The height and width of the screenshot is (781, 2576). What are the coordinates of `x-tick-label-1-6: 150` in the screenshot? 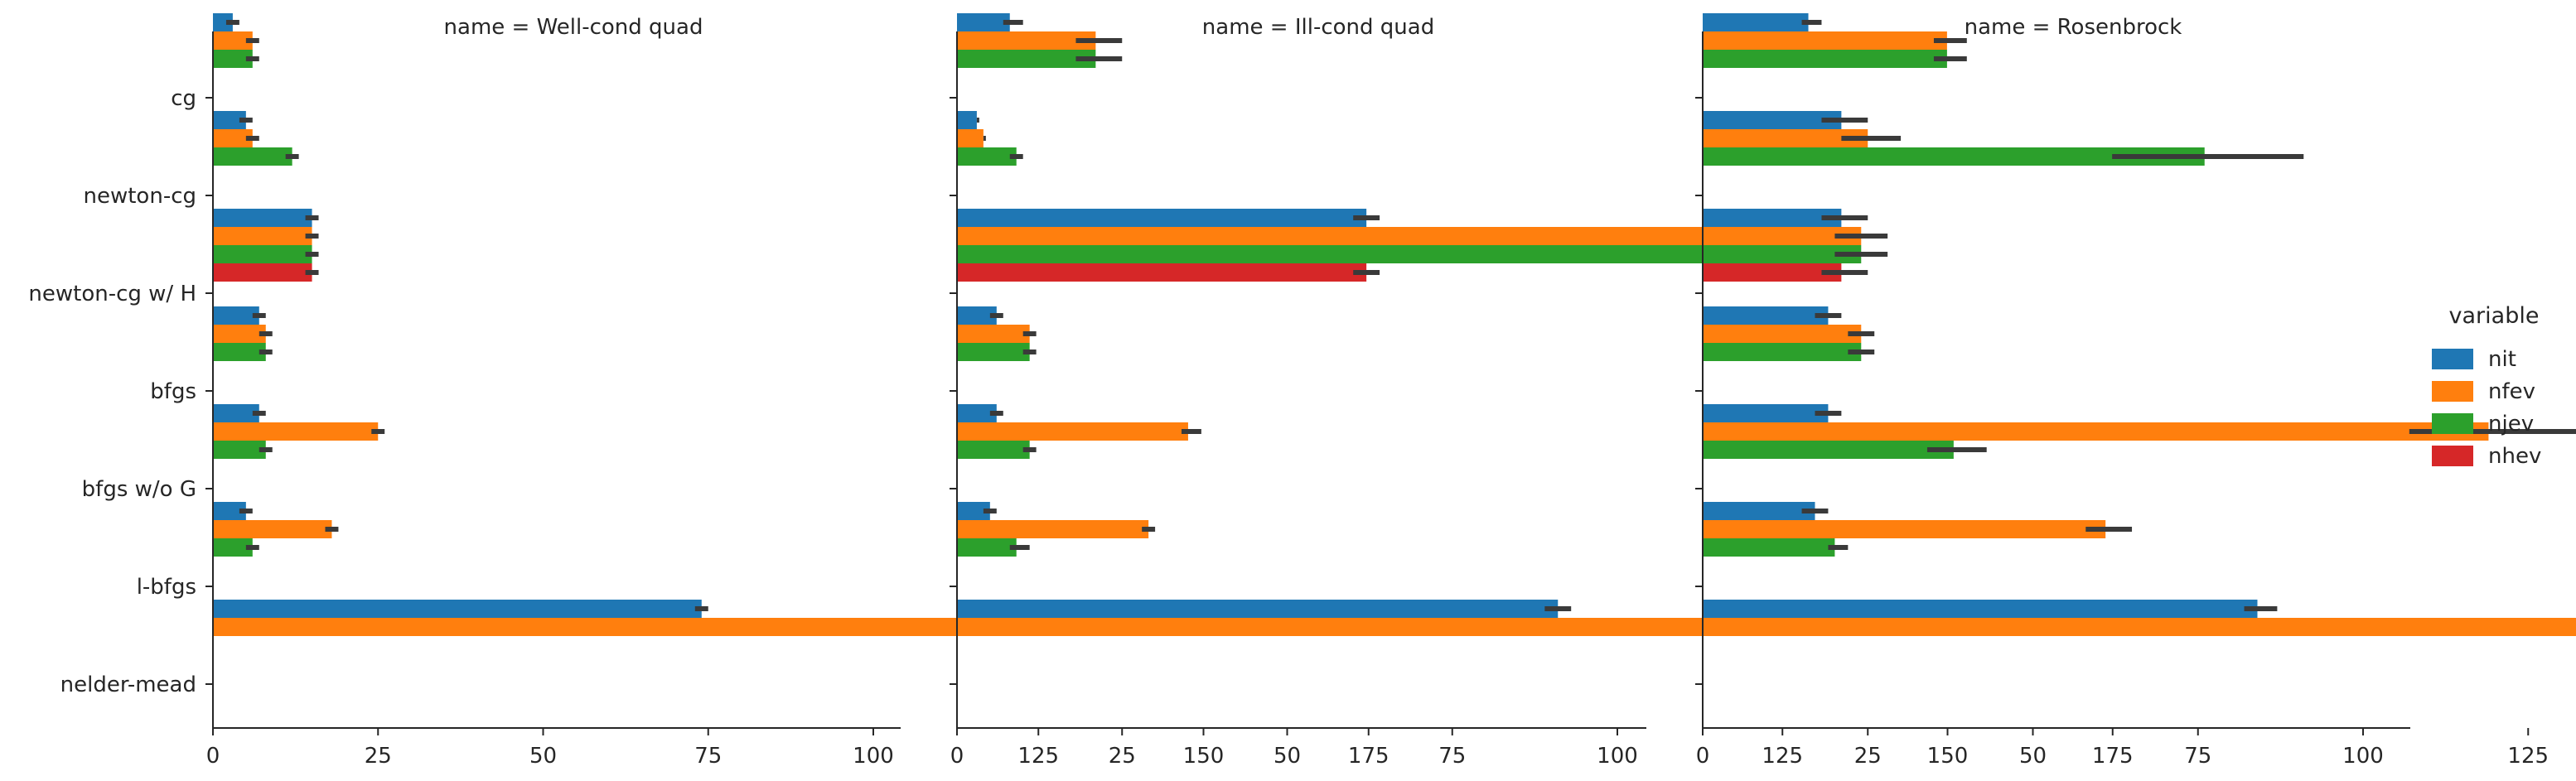 It's located at (1948, 756).